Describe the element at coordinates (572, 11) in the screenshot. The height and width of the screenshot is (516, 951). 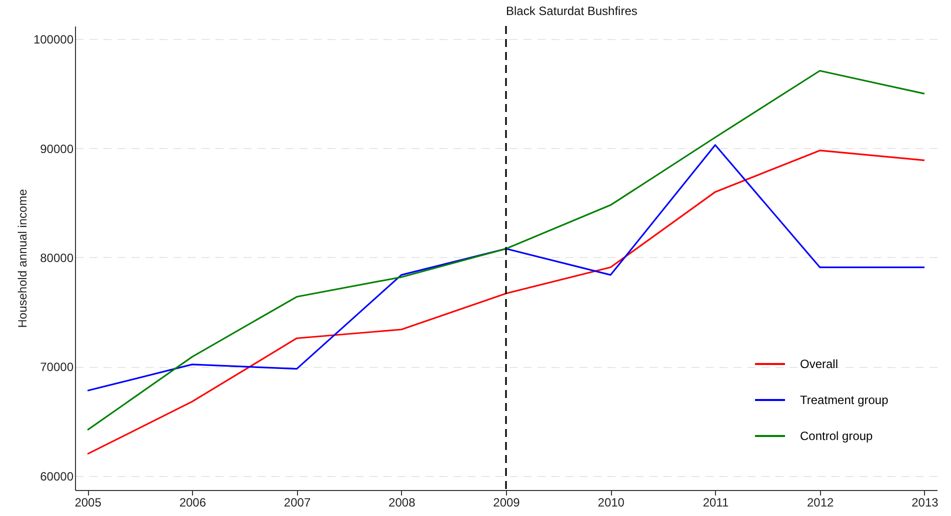
I see `ref-line-label: Black Saturdat Bushfires` at that location.